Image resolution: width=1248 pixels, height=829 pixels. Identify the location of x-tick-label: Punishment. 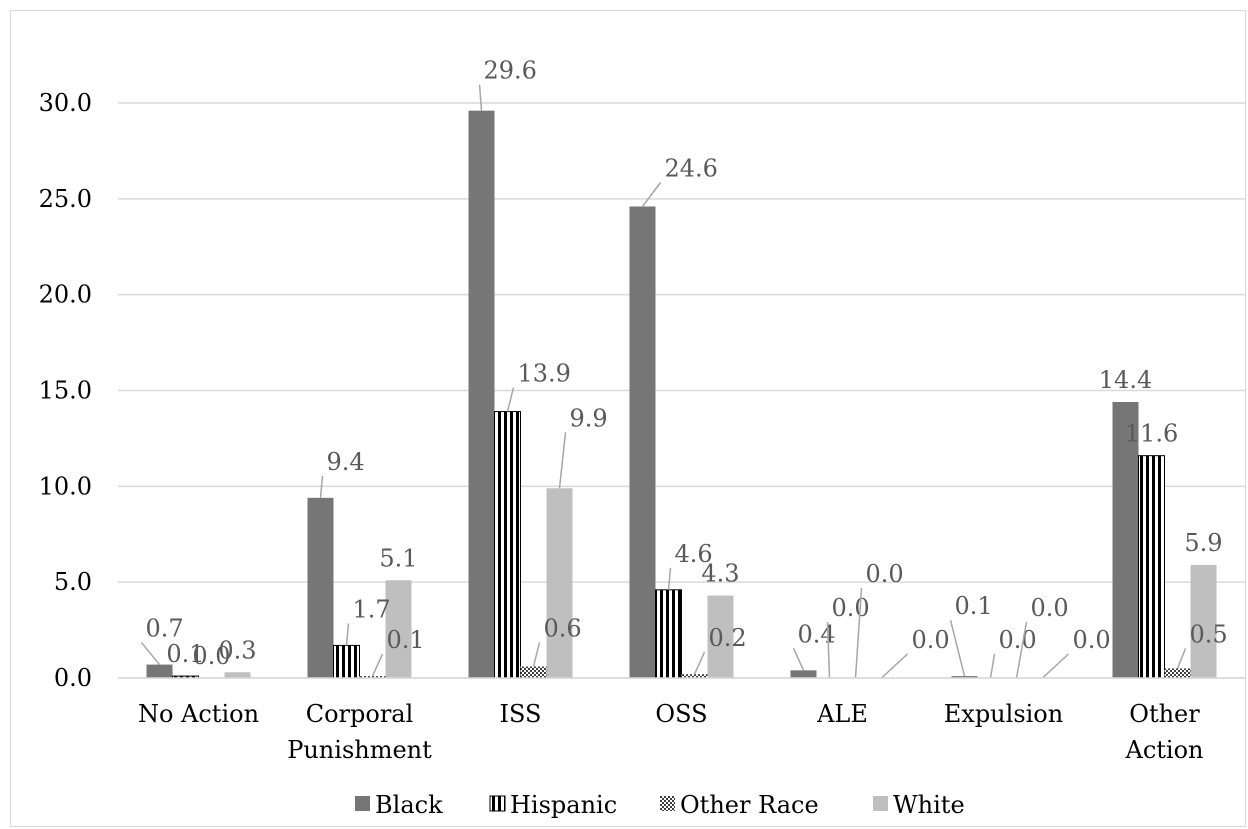
(359, 750).